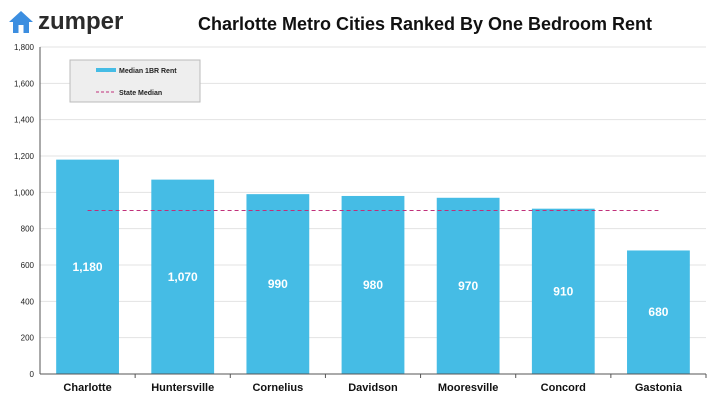 This screenshot has width=720, height=405. I want to click on y-tick-label: 0, so click(32, 374).